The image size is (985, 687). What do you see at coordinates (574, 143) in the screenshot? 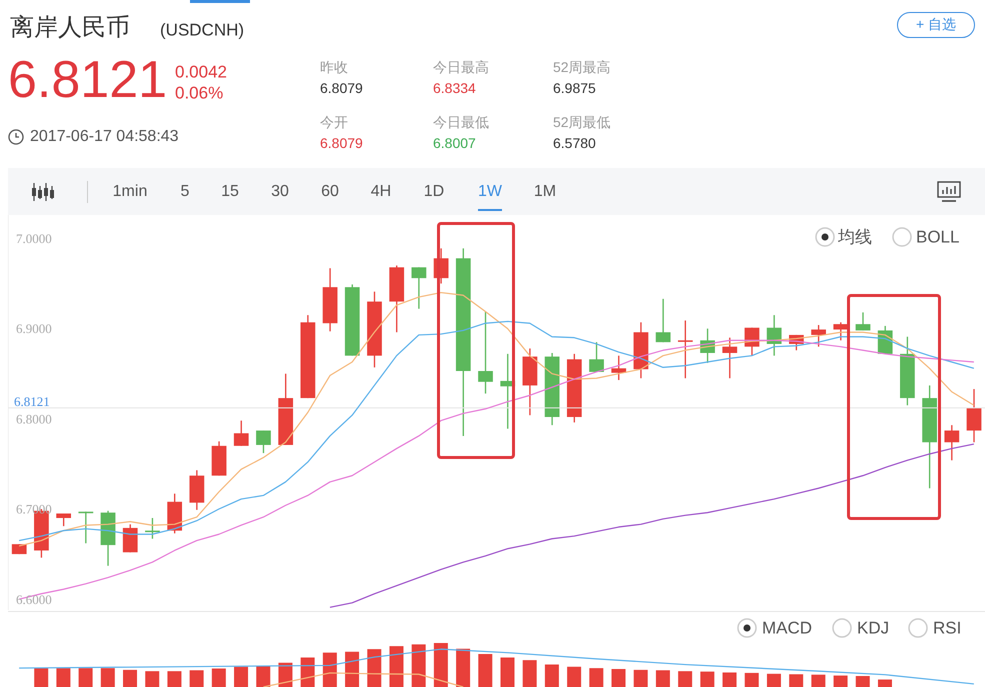
I see `text: 6.5780` at bounding box center [574, 143].